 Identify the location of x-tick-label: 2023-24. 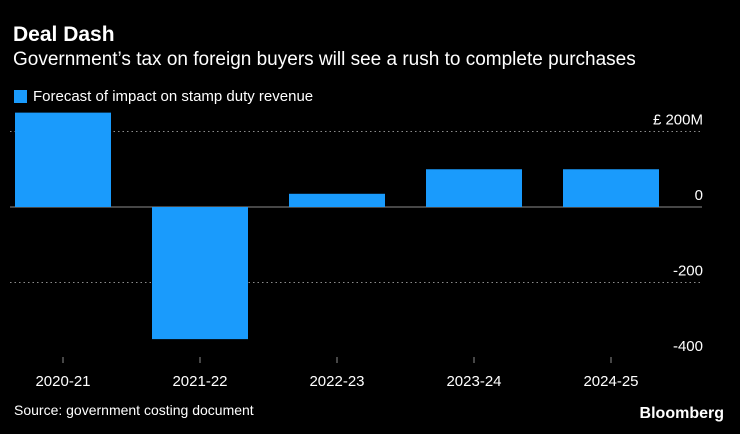
(473, 381).